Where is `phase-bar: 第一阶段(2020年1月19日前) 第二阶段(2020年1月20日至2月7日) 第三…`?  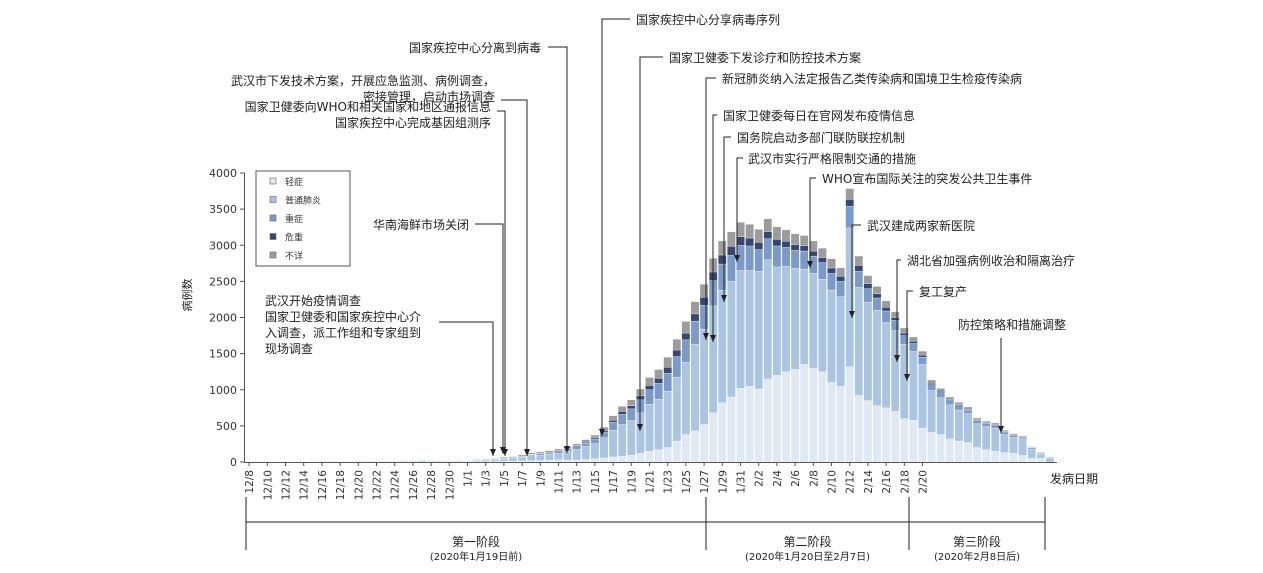 phase-bar: 第一阶段(2020年1月19日前) 第二阶段(2020年1月20日至2月7日) 第三… is located at coordinates (645, 530).